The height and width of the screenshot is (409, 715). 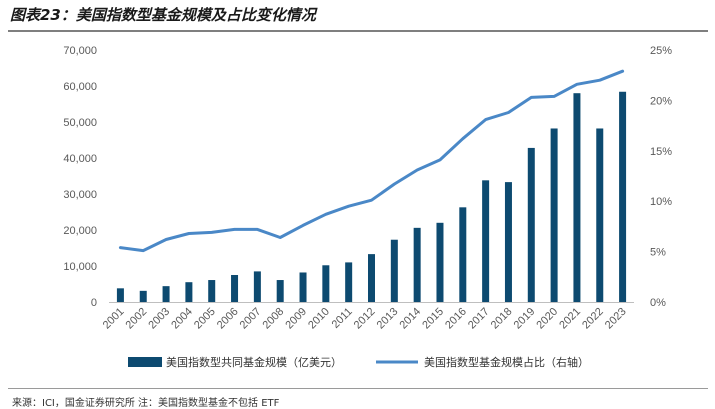 I want to click on x-tick-label: 2010, so click(x=319, y=319).